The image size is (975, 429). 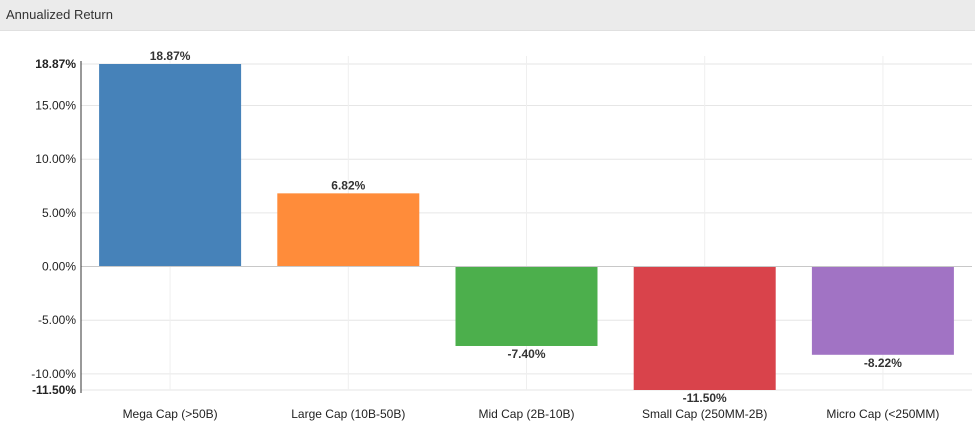 I want to click on panel-header: Annualized Return, so click(x=487, y=15).